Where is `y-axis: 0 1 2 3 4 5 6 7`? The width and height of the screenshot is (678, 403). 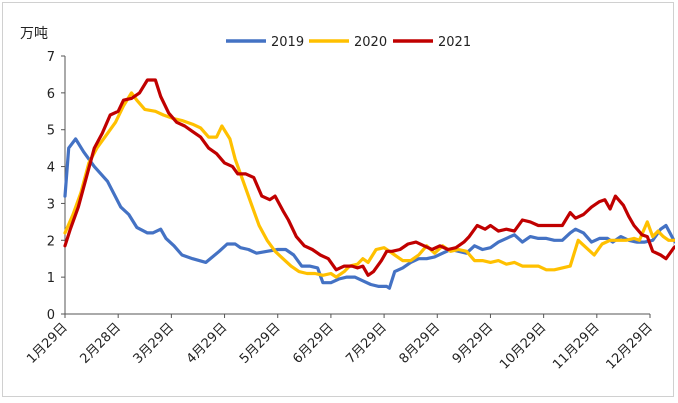 y-axis: 0 1 2 3 4 5 6 7 is located at coordinates (56, 186).